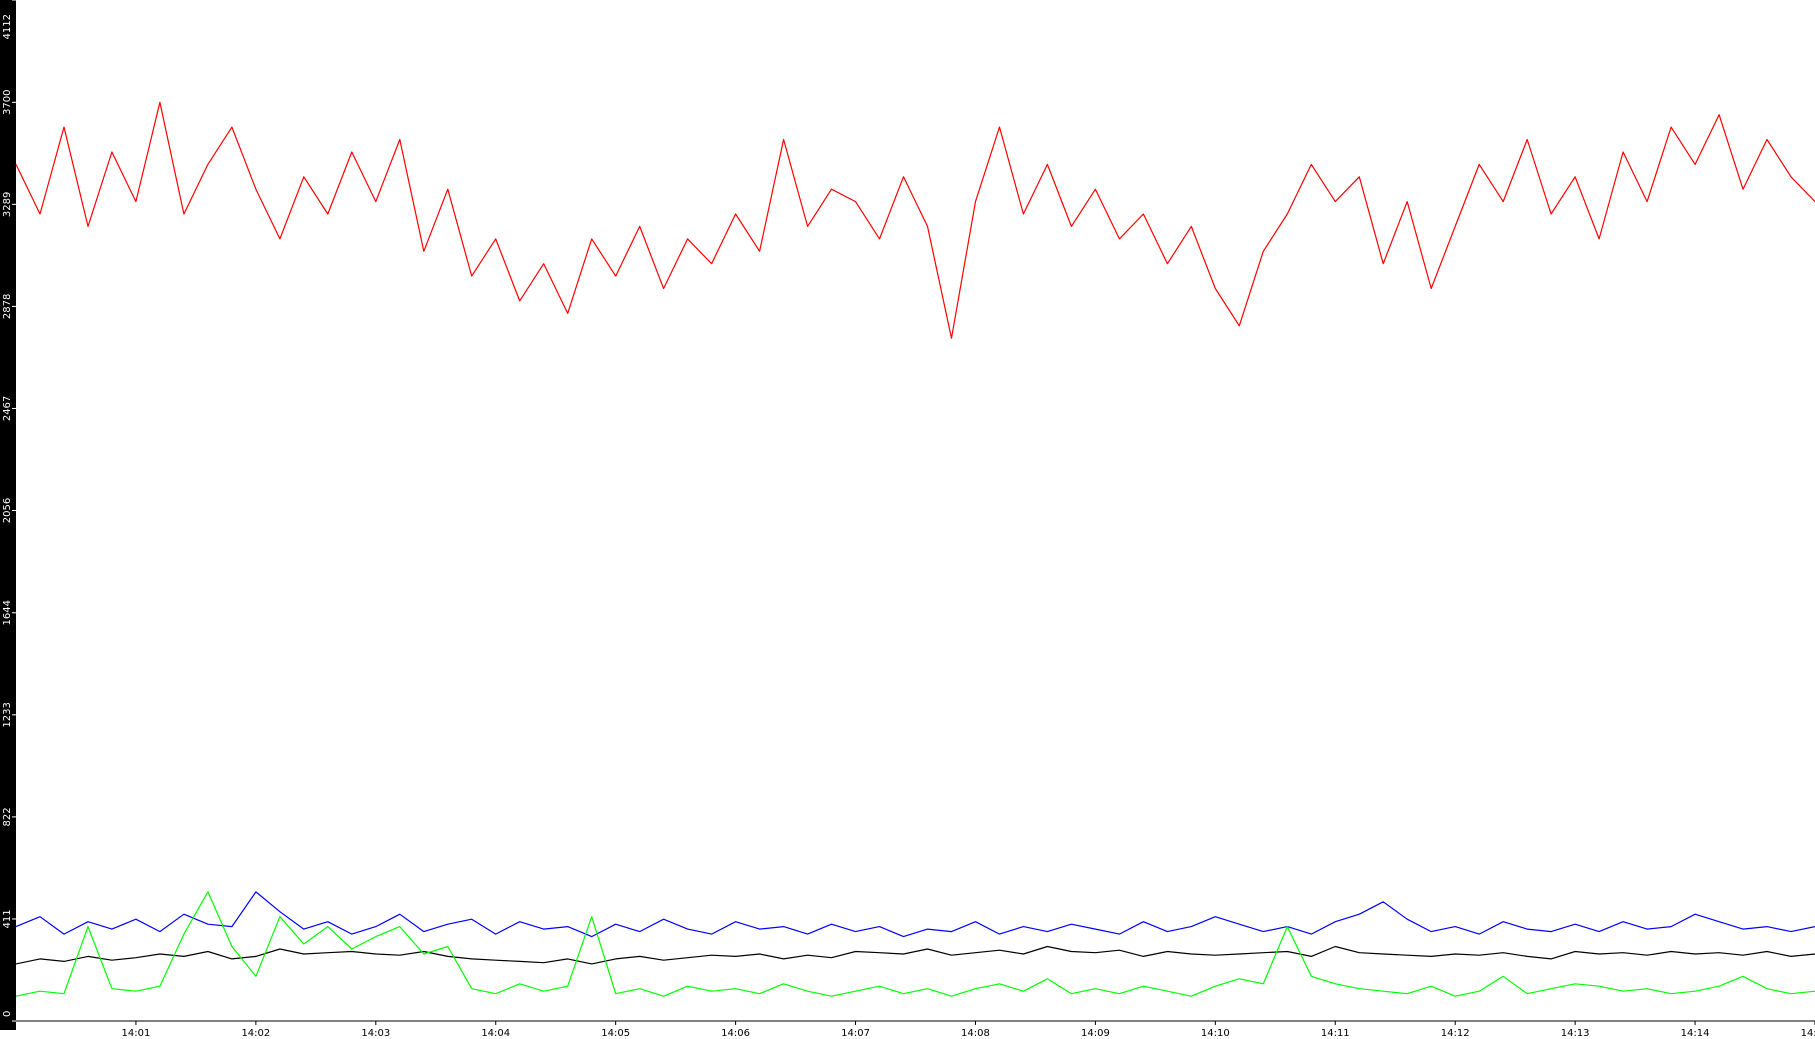  What do you see at coordinates (7, 26) in the screenshot?
I see `y-tick-label: 4112` at bounding box center [7, 26].